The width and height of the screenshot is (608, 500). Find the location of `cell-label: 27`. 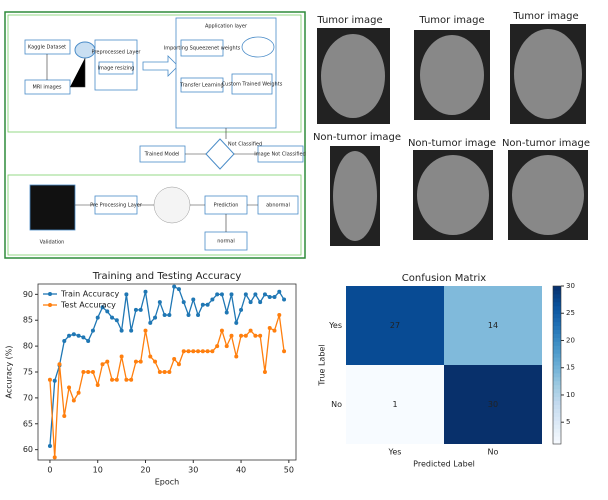

cell-label: 27 is located at coordinates (395, 325).